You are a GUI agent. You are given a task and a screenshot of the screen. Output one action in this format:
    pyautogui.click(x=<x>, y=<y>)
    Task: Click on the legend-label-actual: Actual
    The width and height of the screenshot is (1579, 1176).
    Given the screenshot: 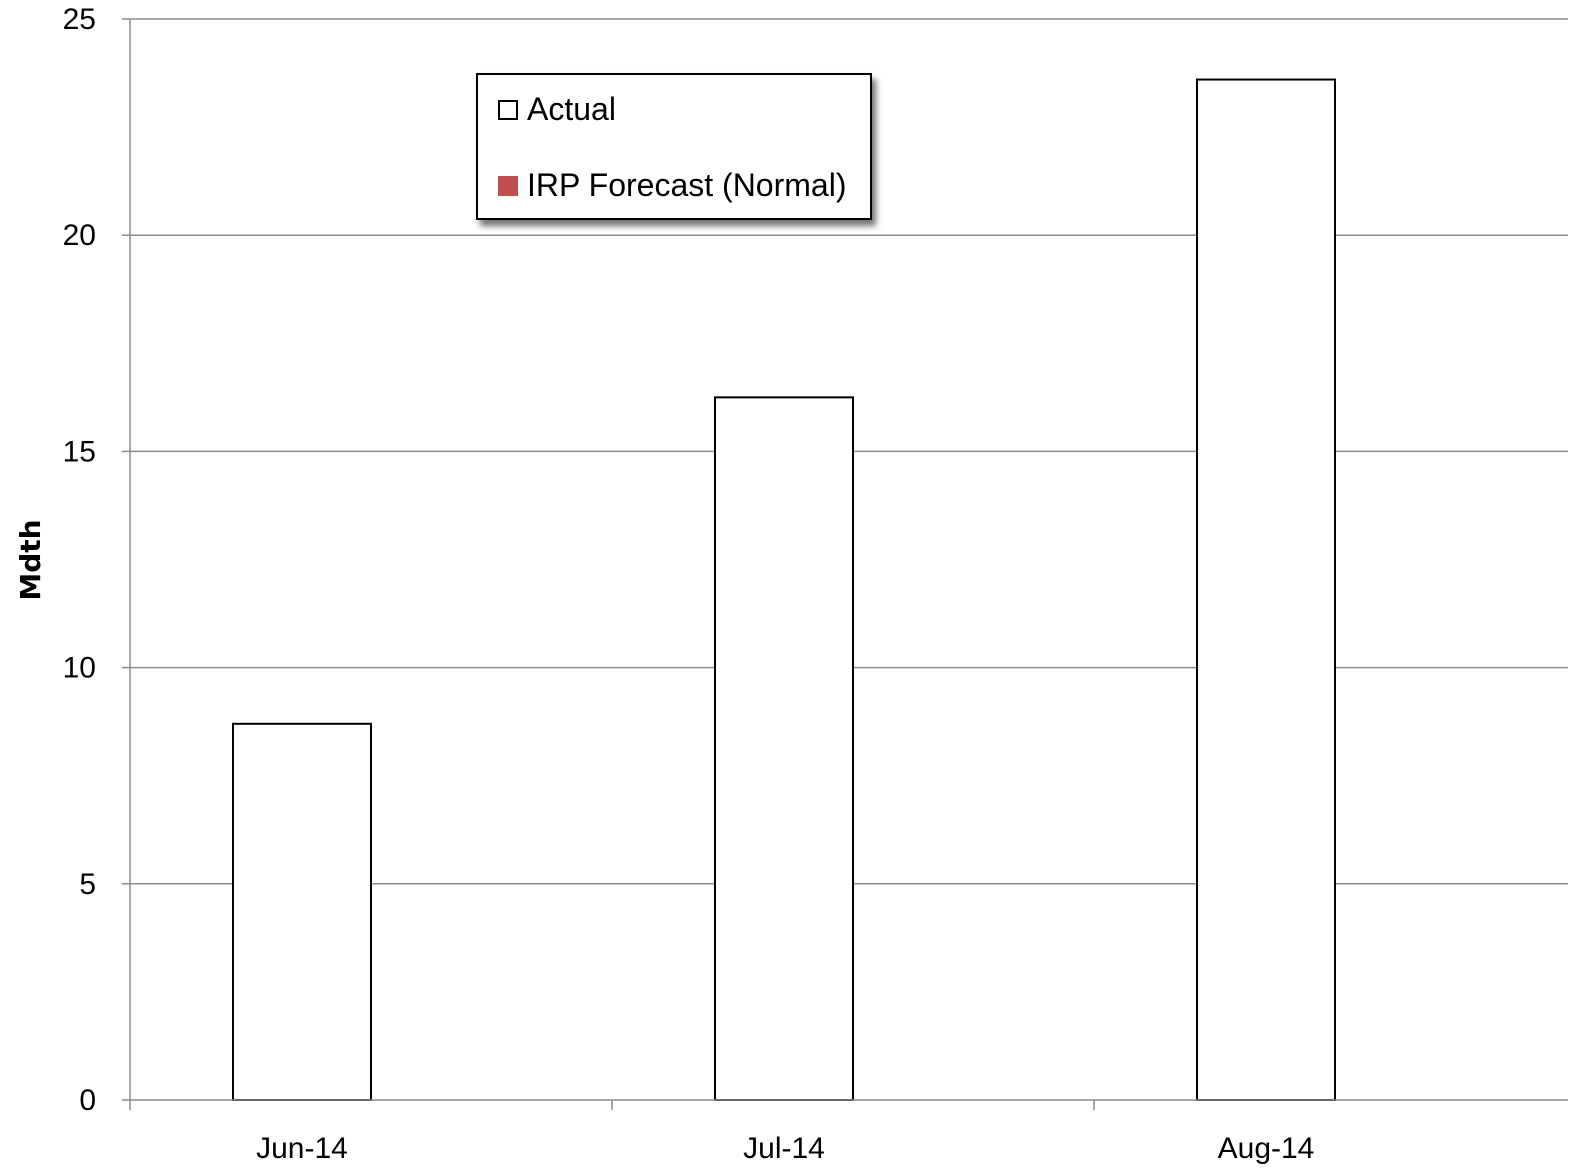 What is the action you would take?
    pyautogui.click(x=571, y=109)
    